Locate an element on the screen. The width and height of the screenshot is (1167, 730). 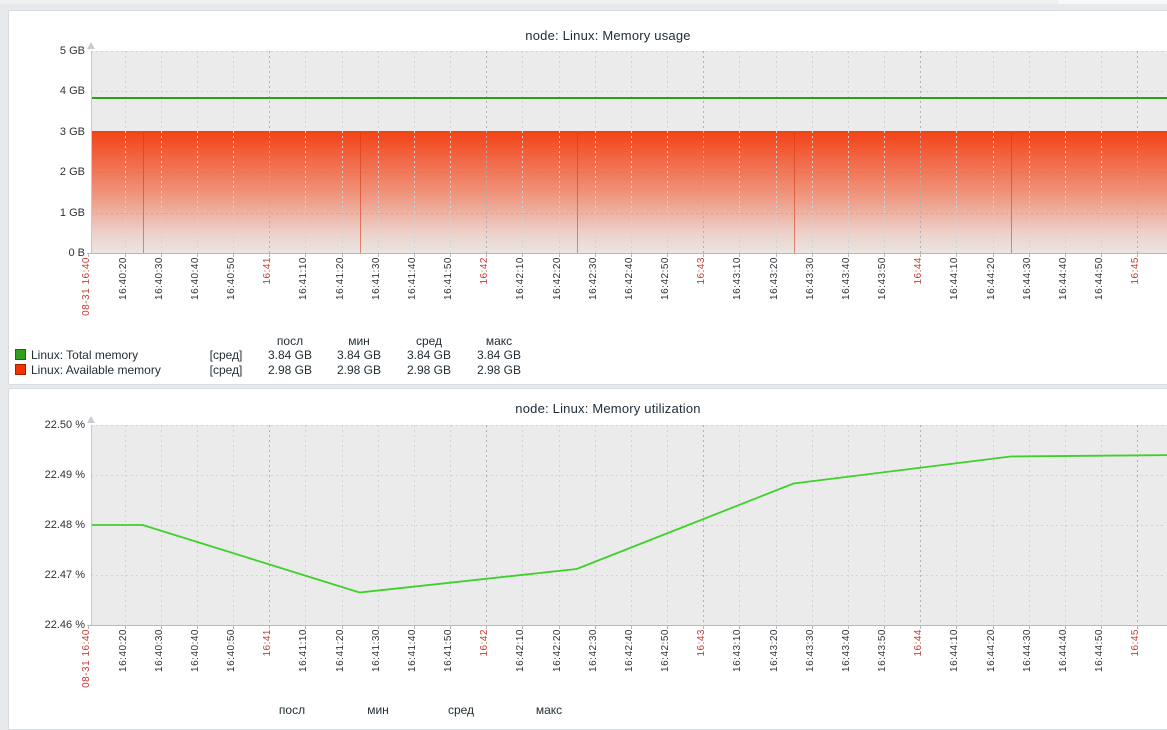
legend-item-name: Linux: Available memory is located at coordinates (96, 369).